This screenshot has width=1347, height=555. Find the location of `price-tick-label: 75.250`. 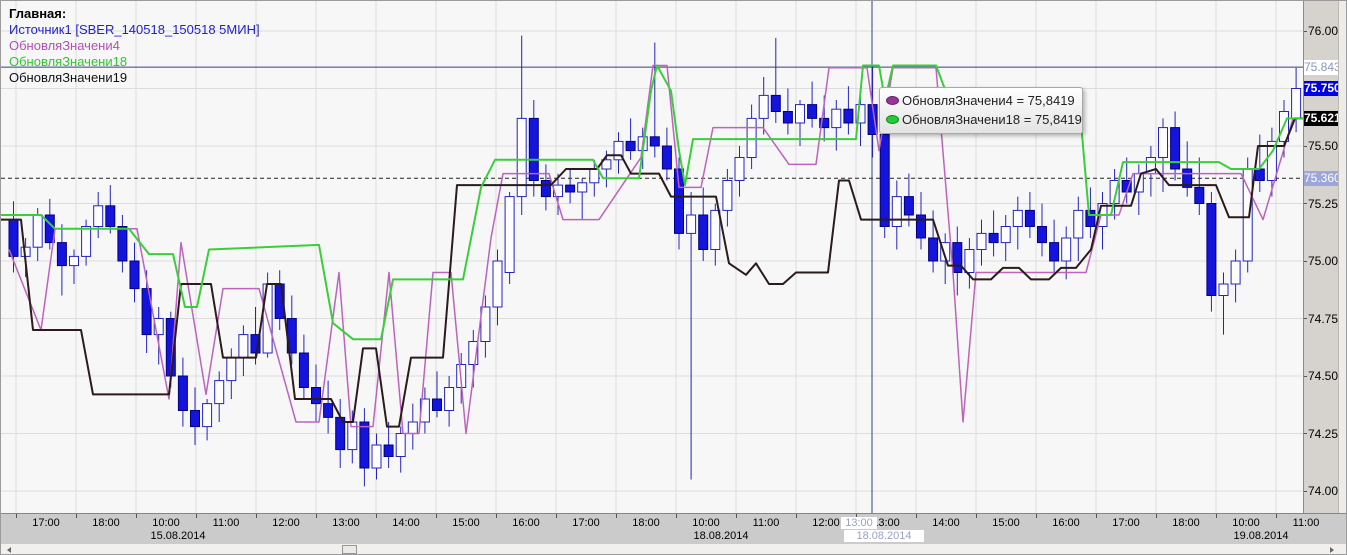

price-tick-label: 75.250 is located at coordinates (1326, 203).